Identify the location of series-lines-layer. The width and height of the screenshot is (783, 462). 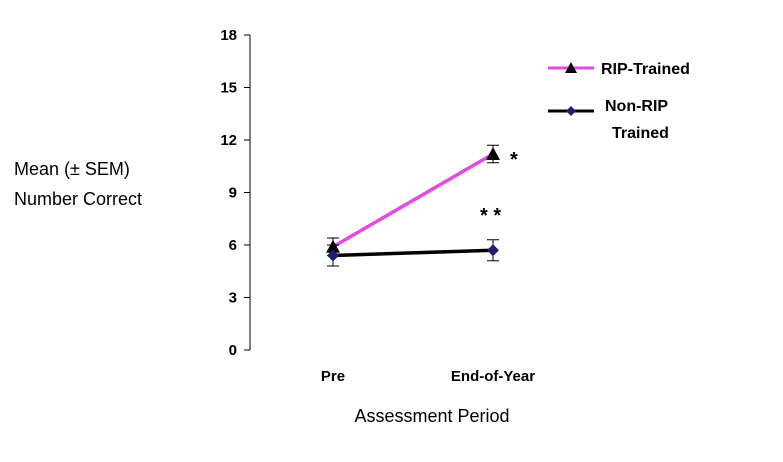
(413, 205).